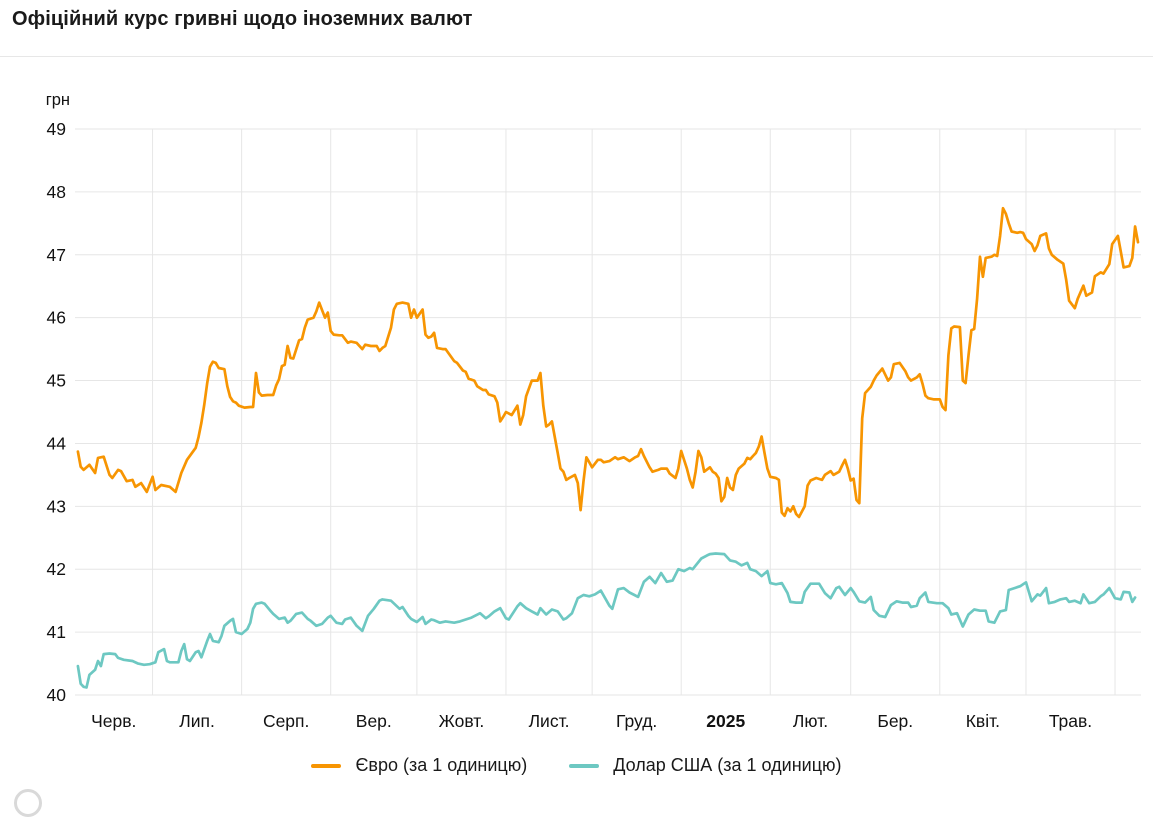 This screenshot has width=1153, height=817. I want to click on y-axis-tick-label: 45, so click(56, 381).